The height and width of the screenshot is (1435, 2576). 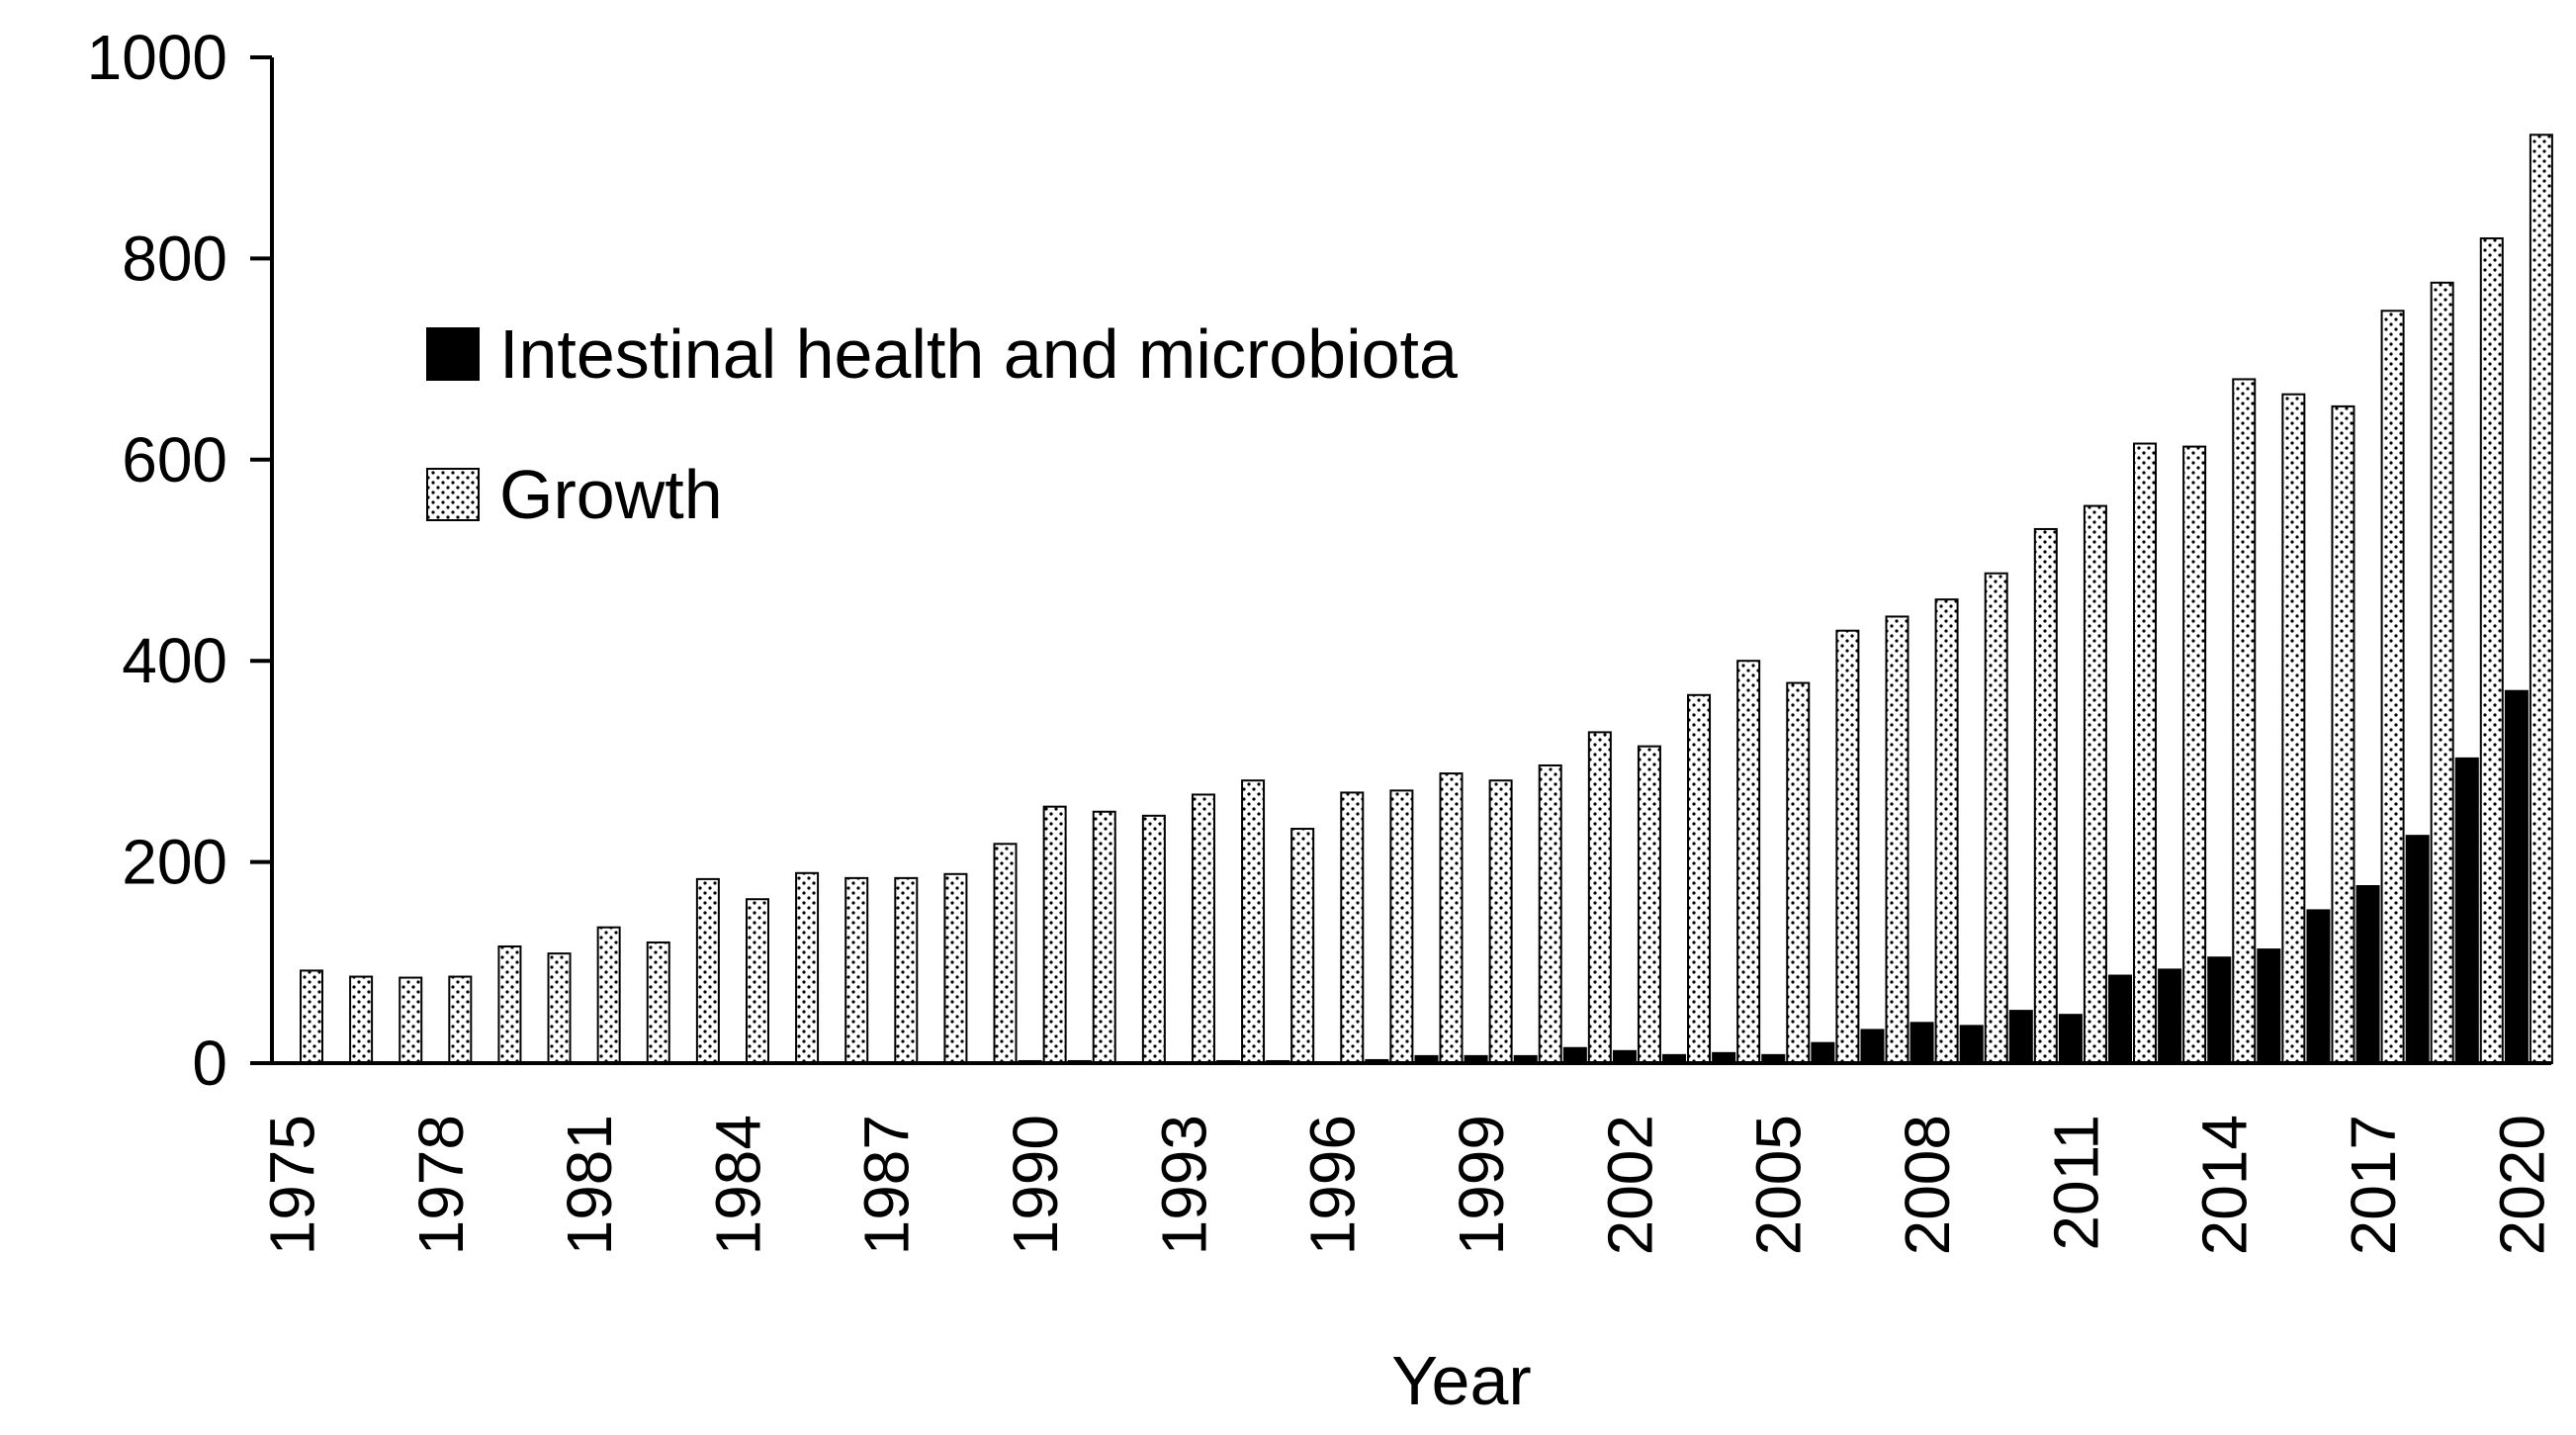 I want to click on legend: Intestinal health and microbiota Growth, so click(x=942, y=424).